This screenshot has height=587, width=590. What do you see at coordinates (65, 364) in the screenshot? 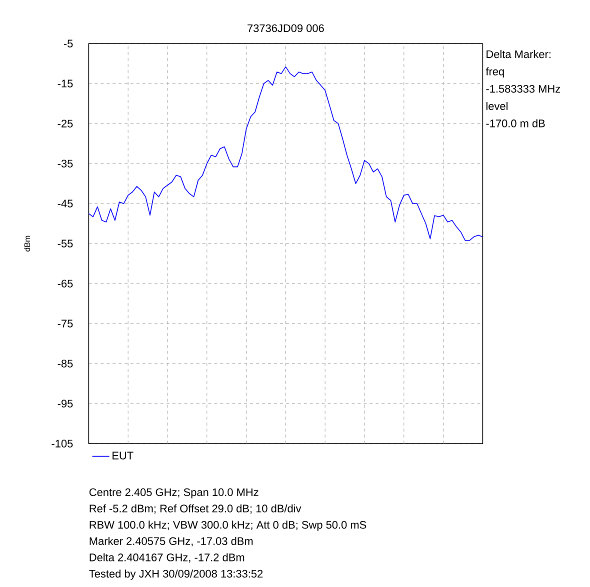
I see `y-tick-label: -85` at bounding box center [65, 364].